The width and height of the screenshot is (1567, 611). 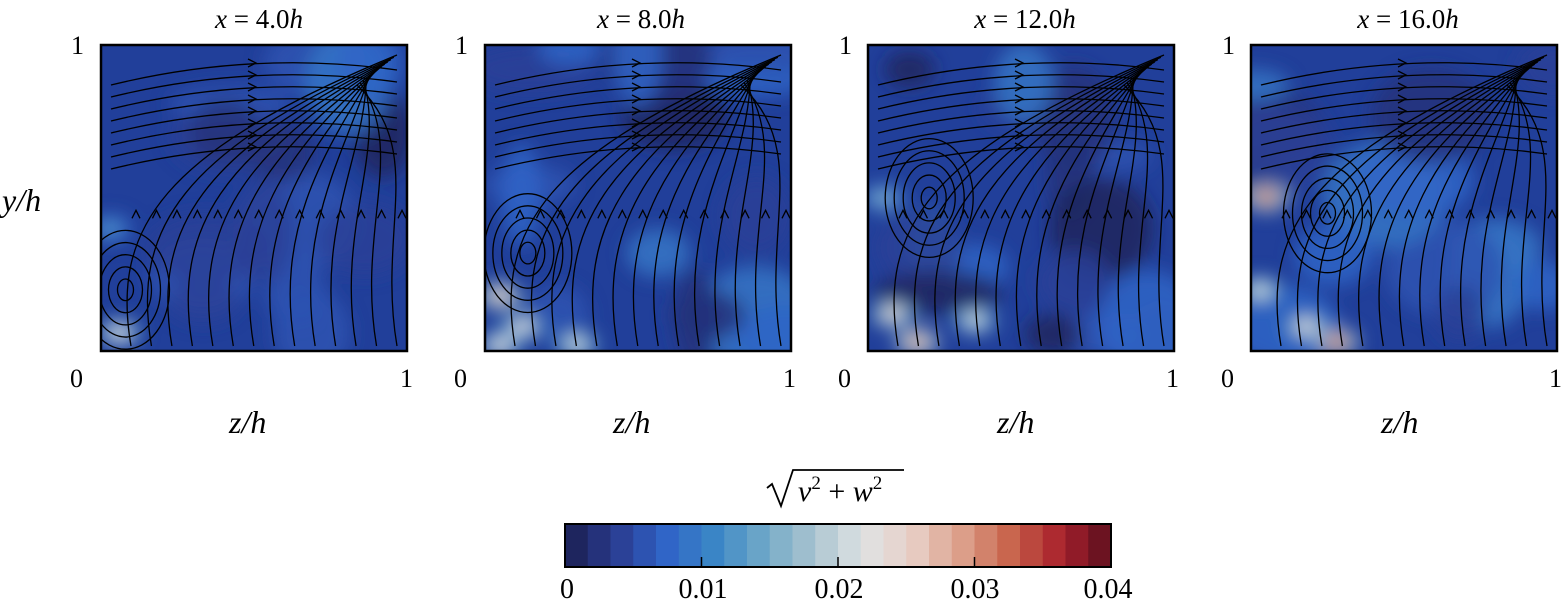 I want to click on colorbar-label: v2 + w2, so click(x=835, y=489).